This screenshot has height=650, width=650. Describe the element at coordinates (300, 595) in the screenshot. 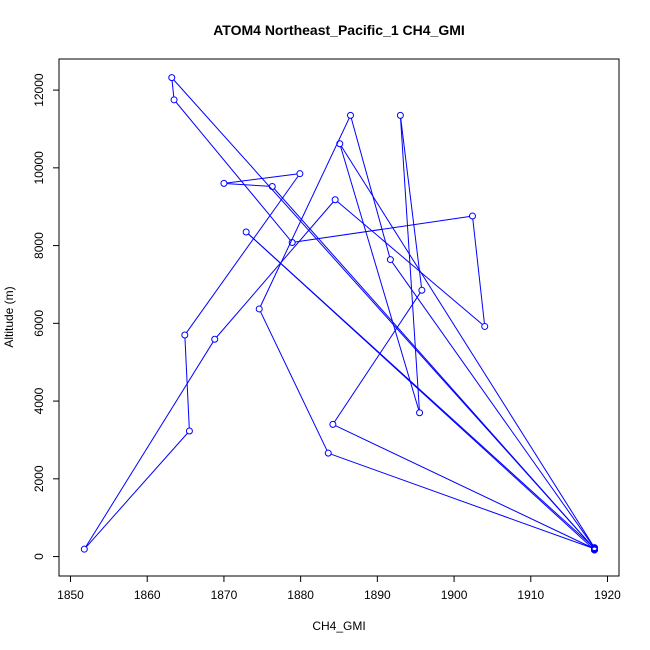

I see `x-tick-label: 1880` at that location.